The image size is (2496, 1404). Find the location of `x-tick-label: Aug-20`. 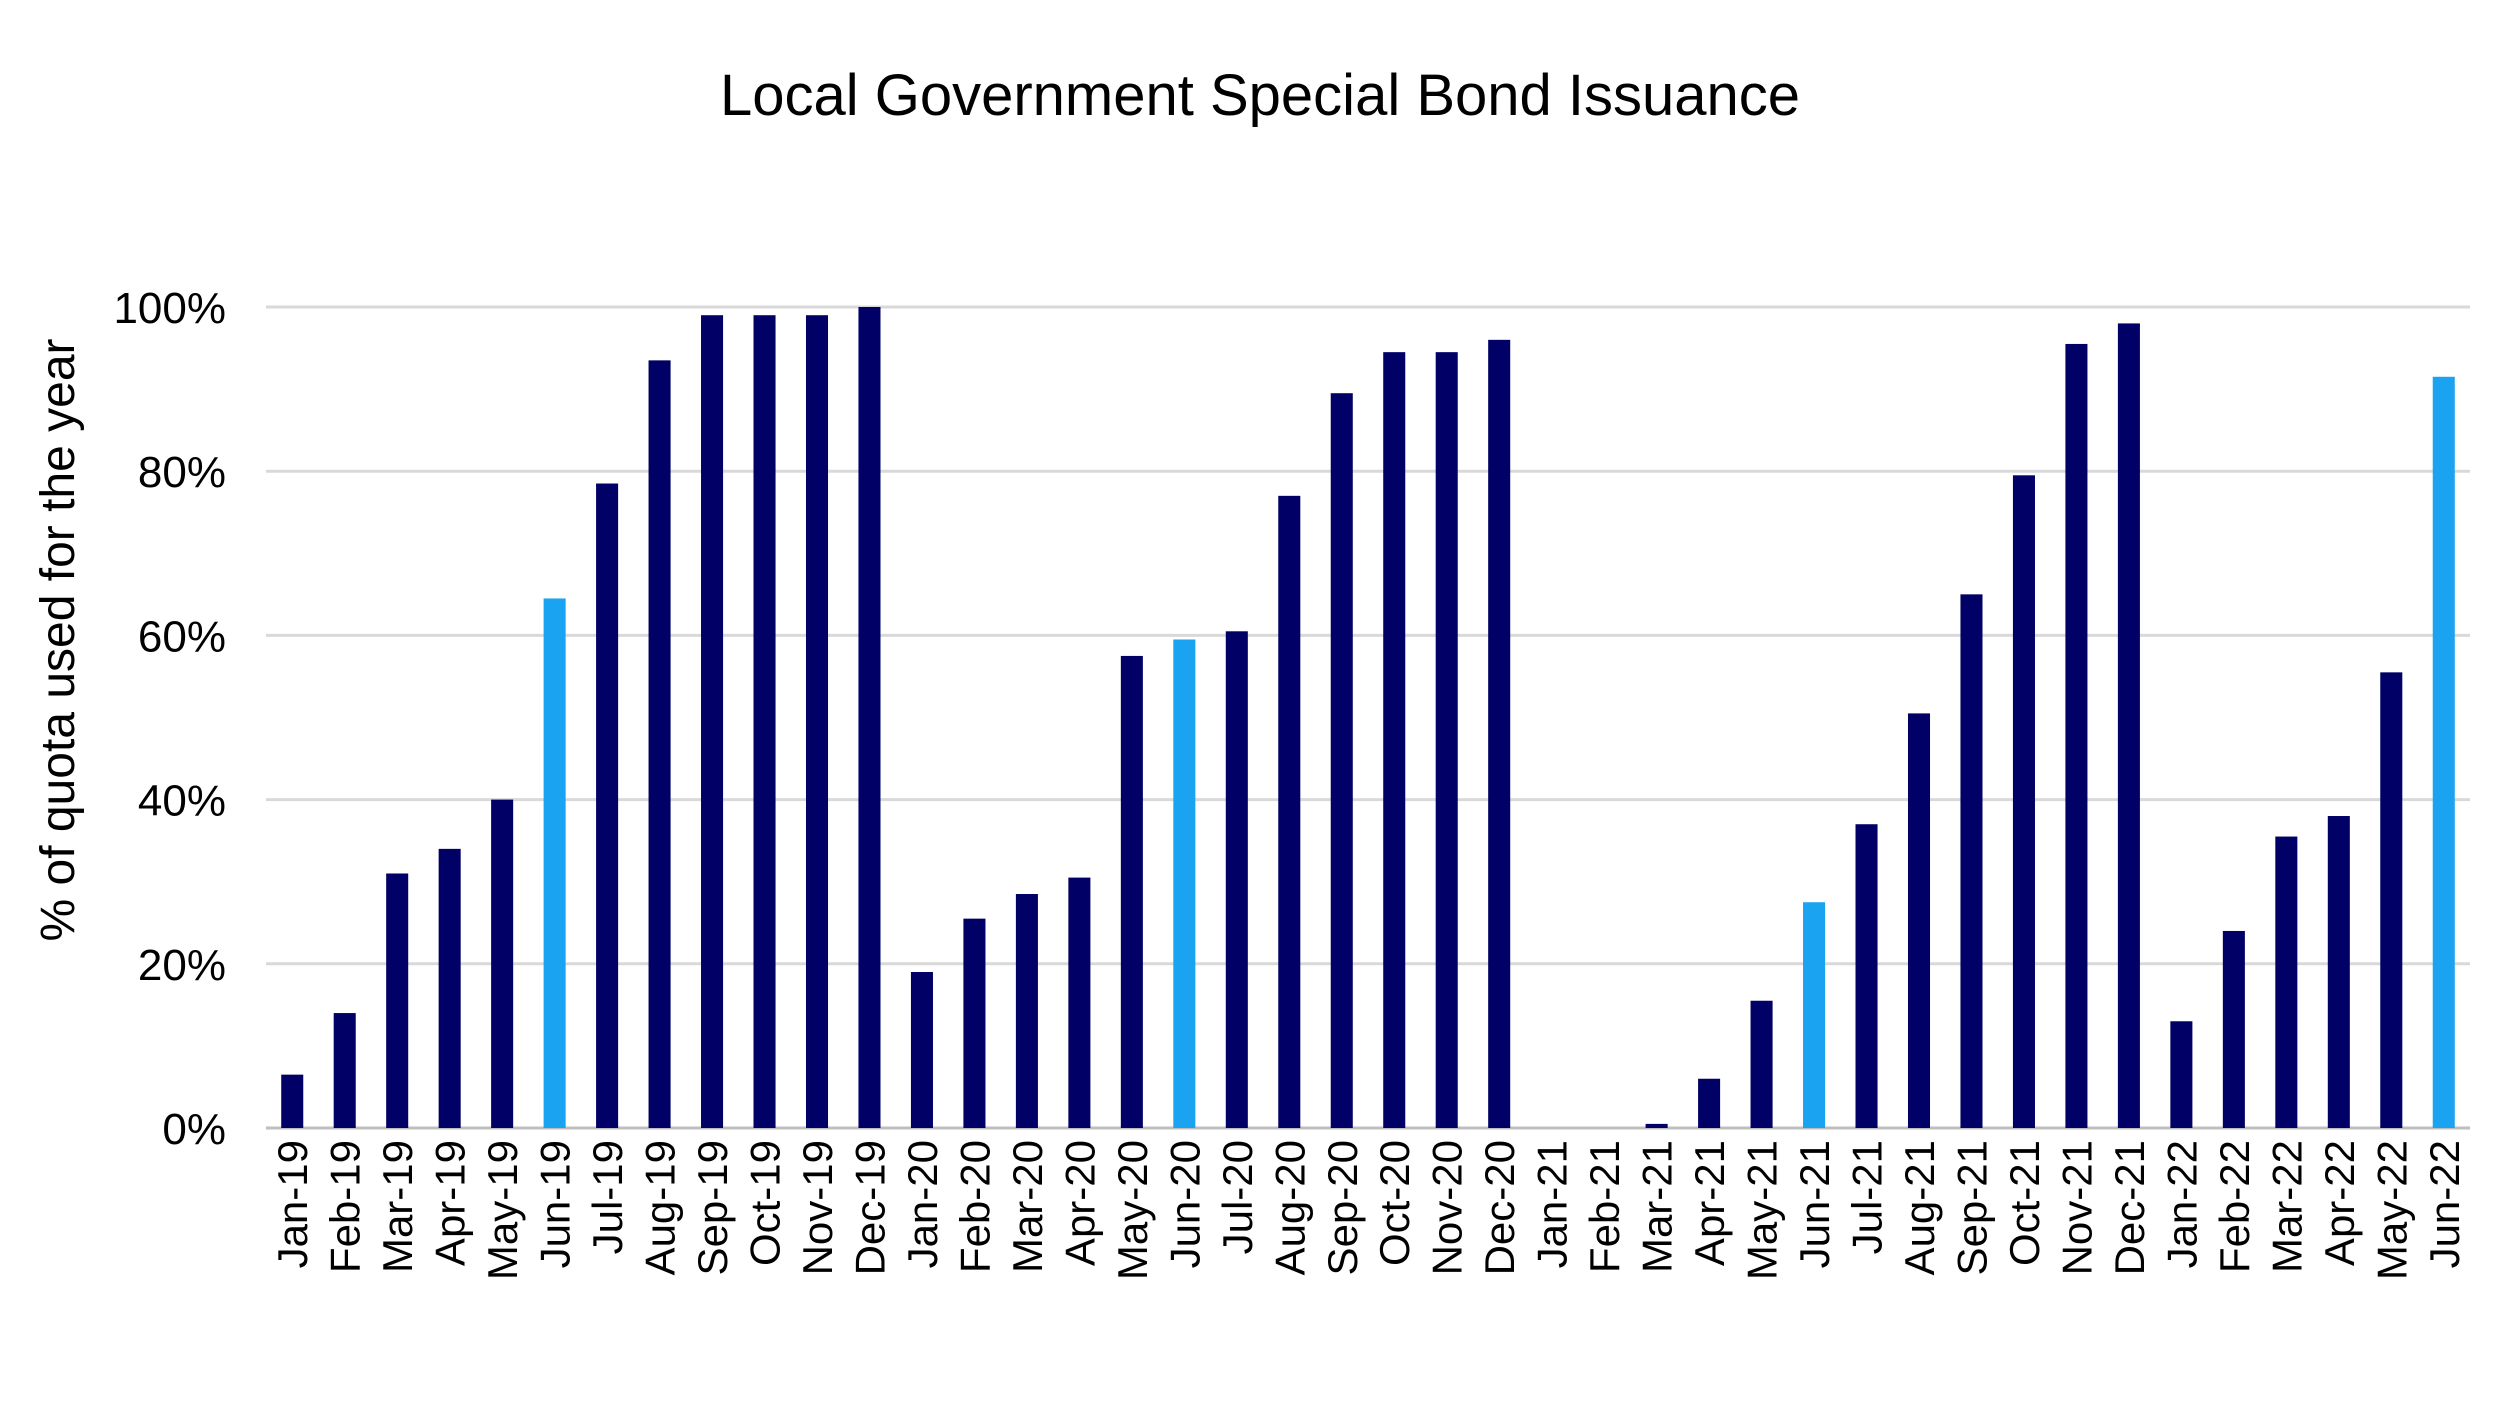

x-tick-label: Aug-20 is located at coordinates (1289, 1207).